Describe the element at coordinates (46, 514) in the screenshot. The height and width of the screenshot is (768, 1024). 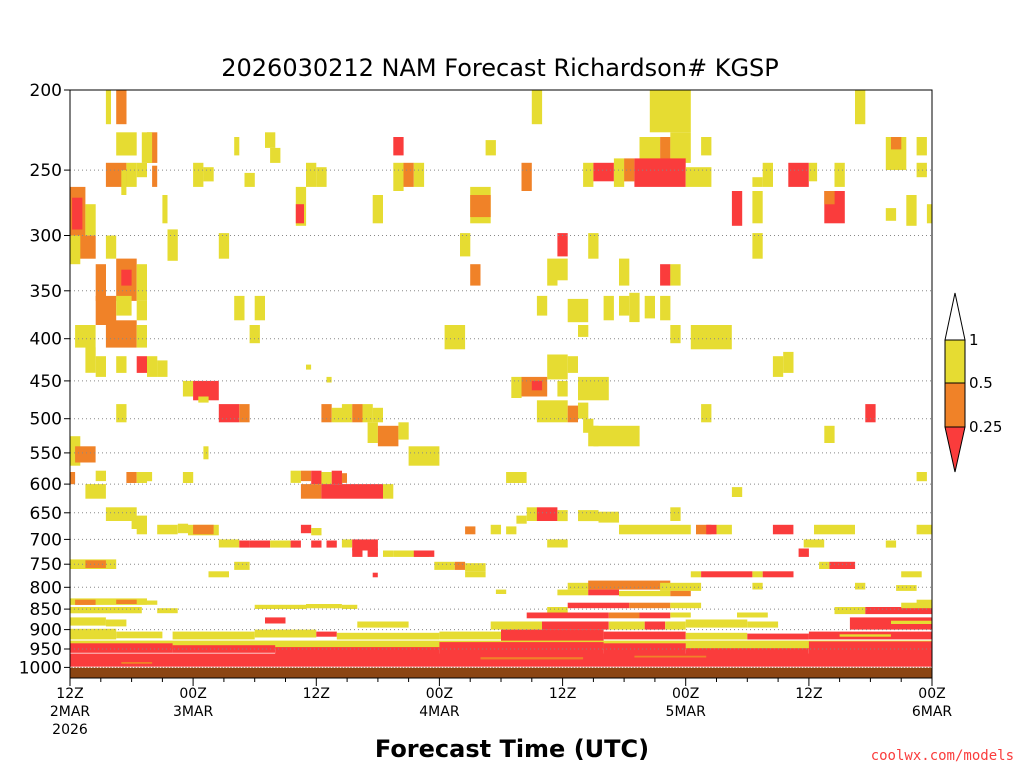
I see `y-tick-label: 650` at that location.